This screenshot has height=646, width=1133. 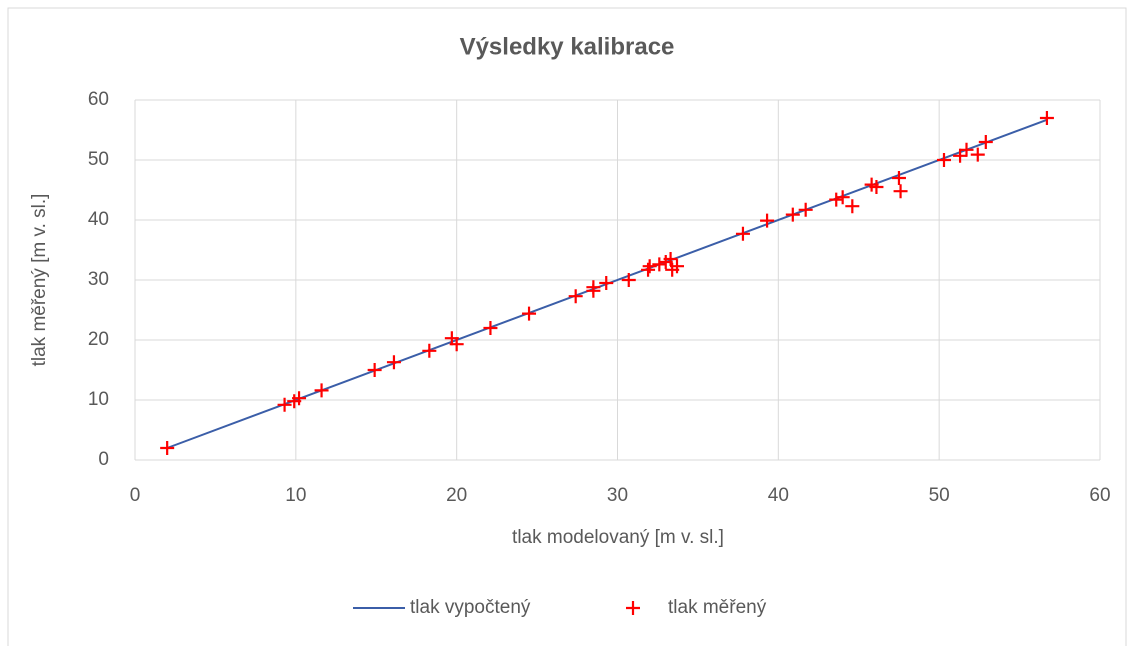 What do you see at coordinates (456, 495) in the screenshot?
I see `x-tick-label: 20` at bounding box center [456, 495].